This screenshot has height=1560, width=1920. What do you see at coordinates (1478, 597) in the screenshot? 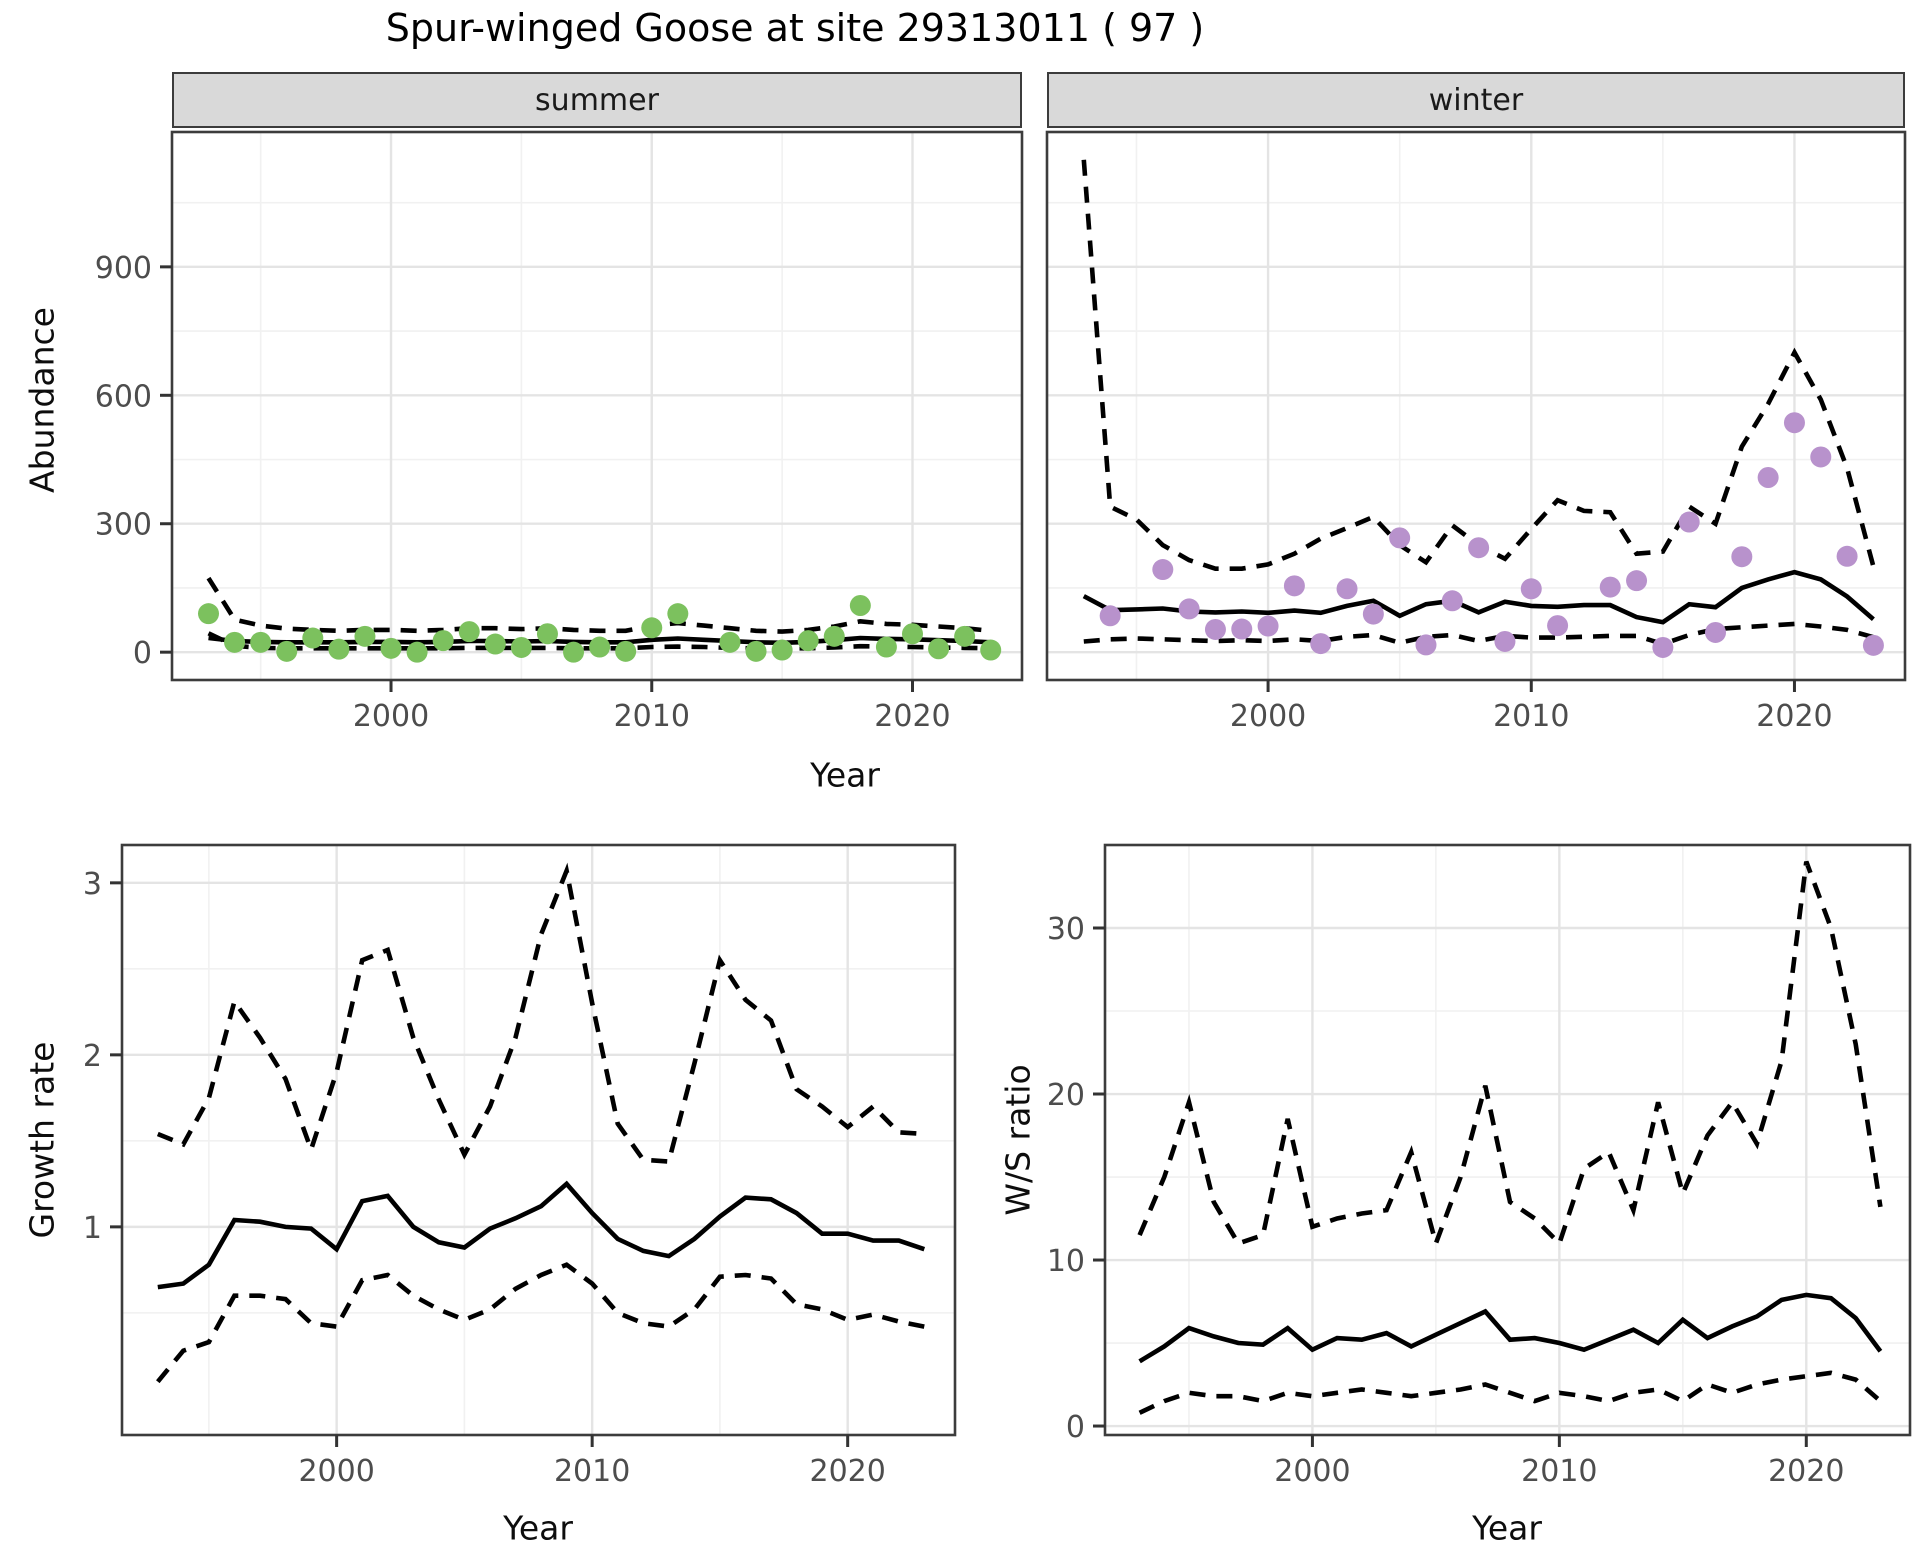
I see `model-fit-line` at bounding box center [1478, 597].